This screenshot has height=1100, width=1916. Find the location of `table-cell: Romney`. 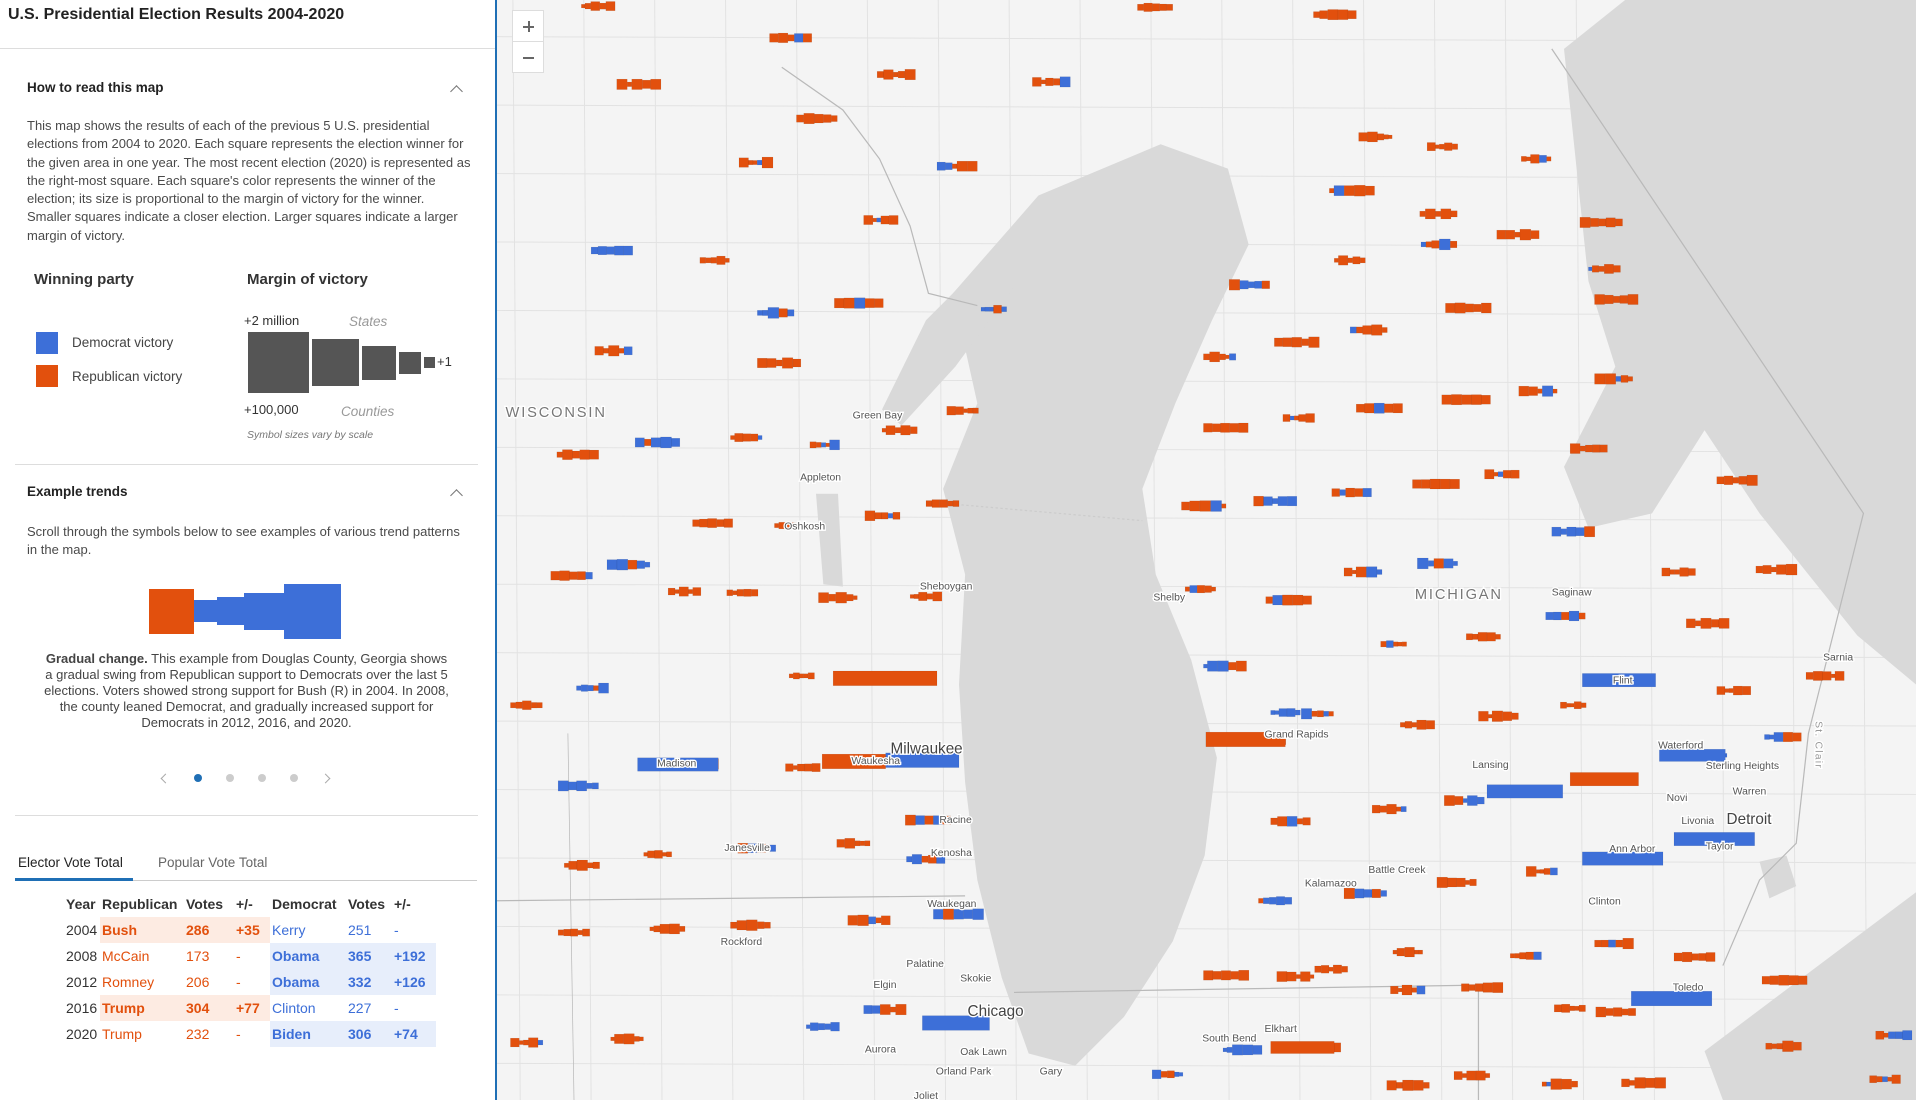

table-cell: Romney is located at coordinates (128, 982).